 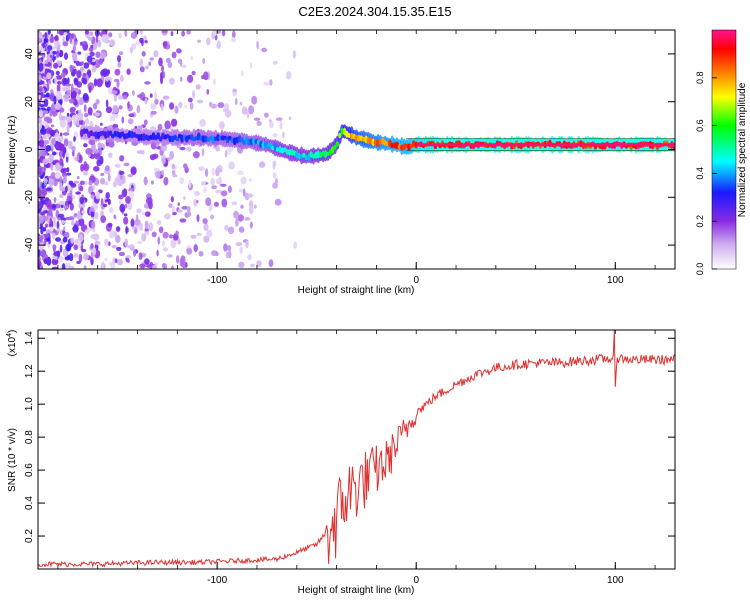 What do you see at coordinates (700, 78) in the screenshot?
I see `colorbar-tick-label: 0.8` at bounding box center [700, 78].